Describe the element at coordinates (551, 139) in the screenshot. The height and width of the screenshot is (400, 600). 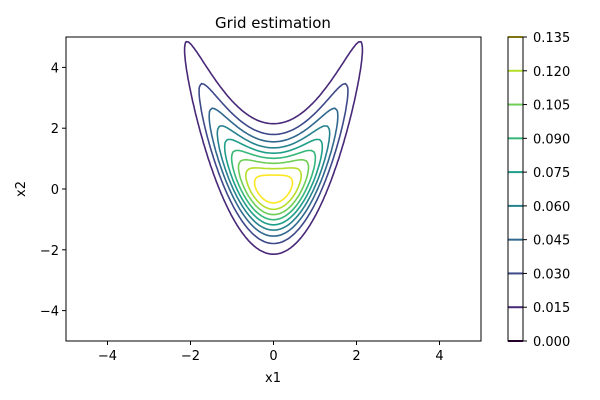
I see `colorbar-tick-label: 0.090` at that location.